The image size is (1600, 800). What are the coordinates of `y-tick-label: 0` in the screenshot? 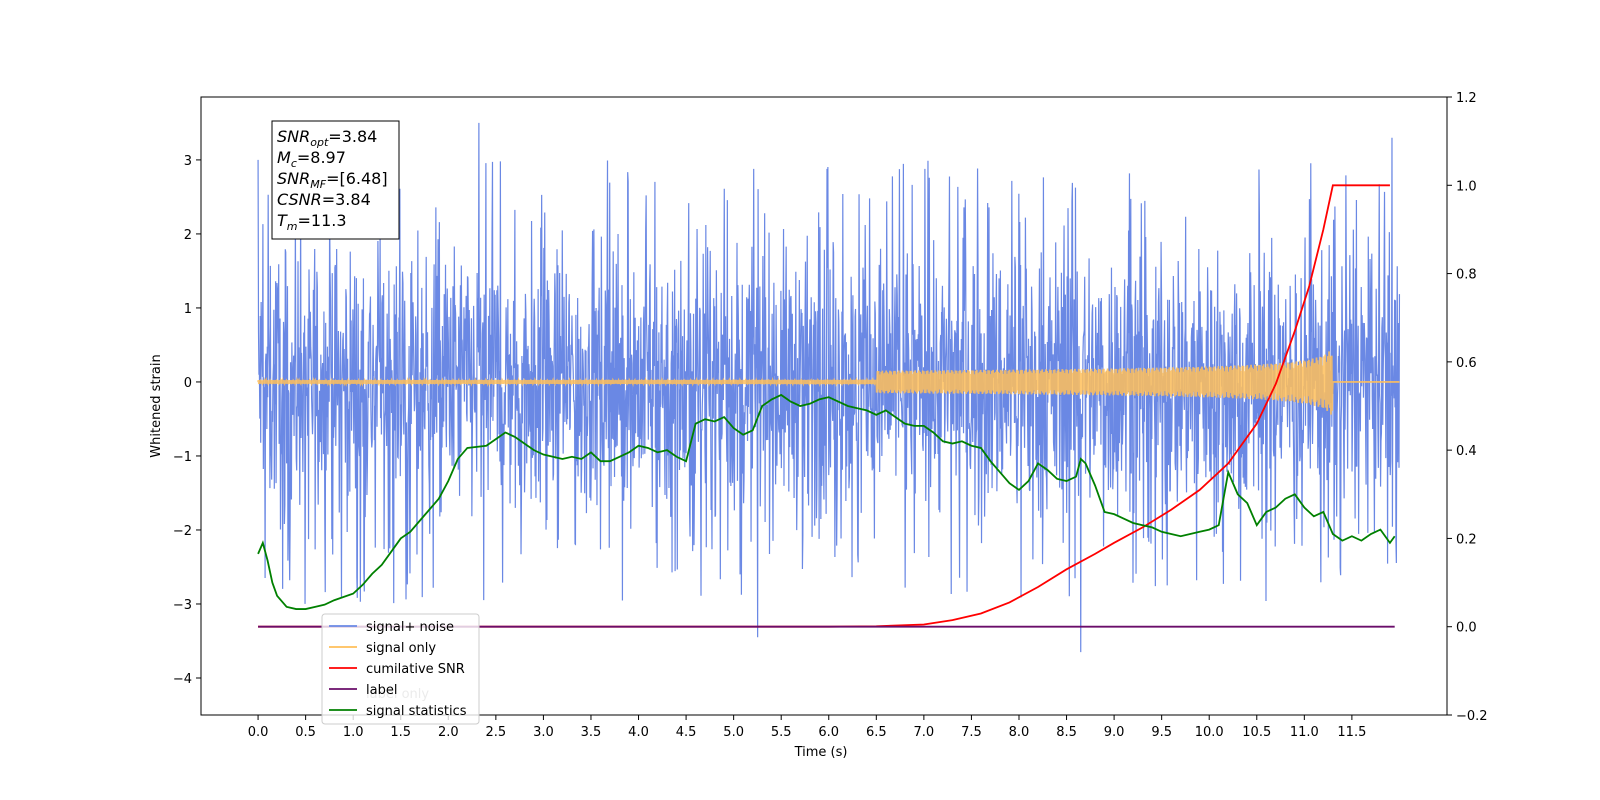 It's located at (188, 383).